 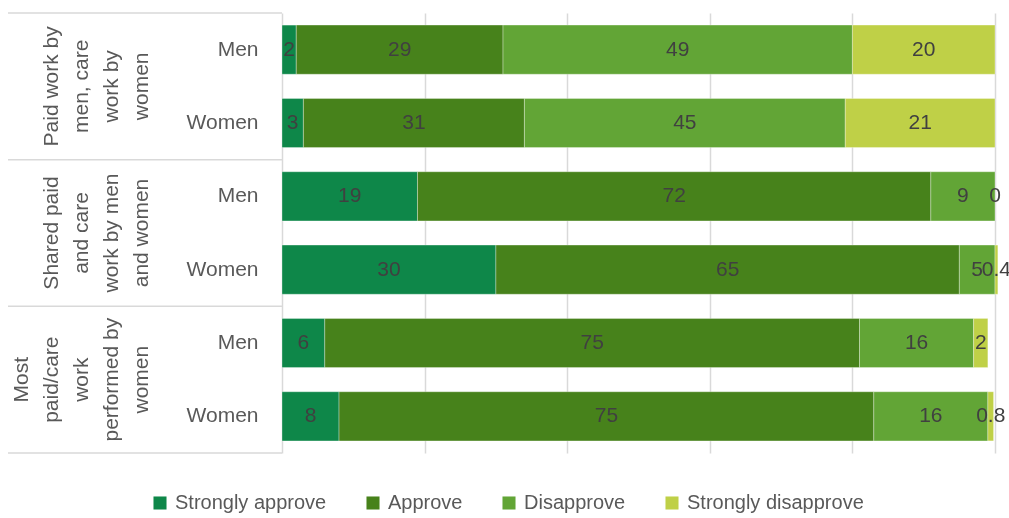 What do you see at coordinates (350, 195) in the screenshot?
I see `data-label: 19` at bounding box center [350, 195].